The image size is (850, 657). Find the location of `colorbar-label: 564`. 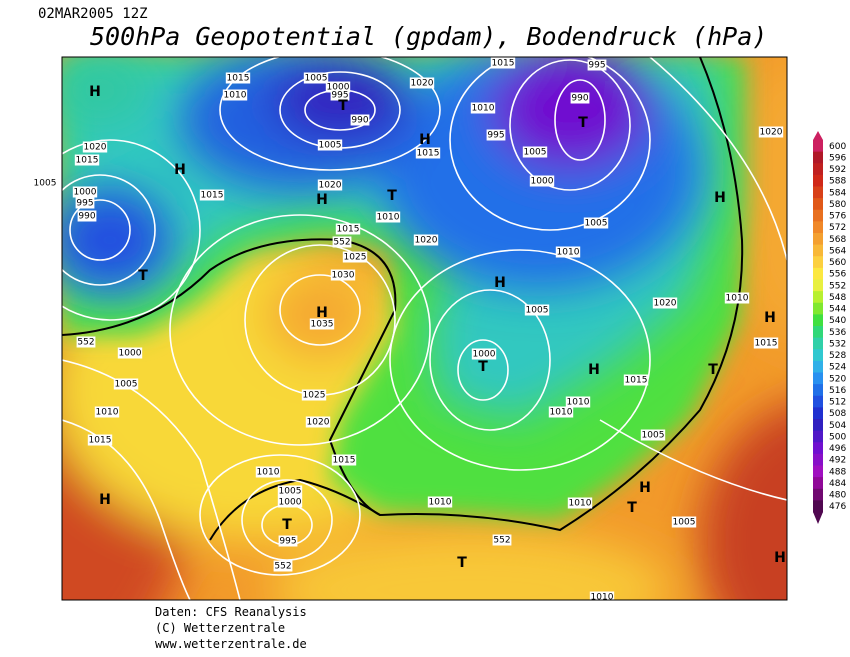

colorbar-label: 564 is located at coordinates (837, 251).